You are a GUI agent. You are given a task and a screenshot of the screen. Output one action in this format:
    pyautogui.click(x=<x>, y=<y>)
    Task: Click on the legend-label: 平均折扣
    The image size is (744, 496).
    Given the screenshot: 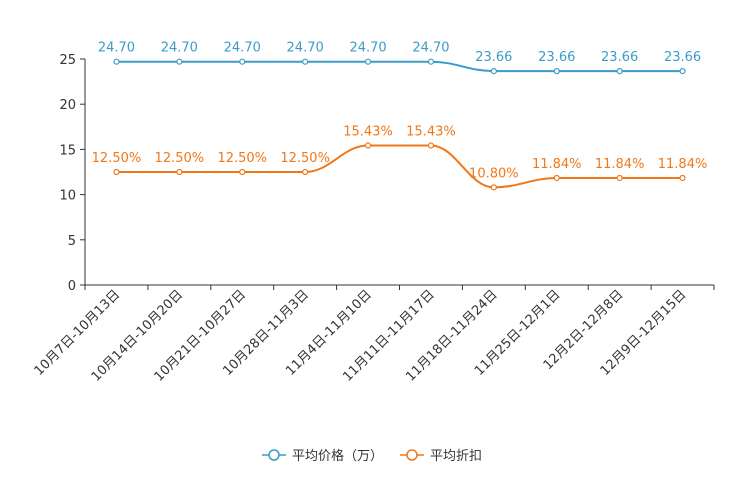 What is the action you would take?
    pyautogui.click(x=456, y=456)
    